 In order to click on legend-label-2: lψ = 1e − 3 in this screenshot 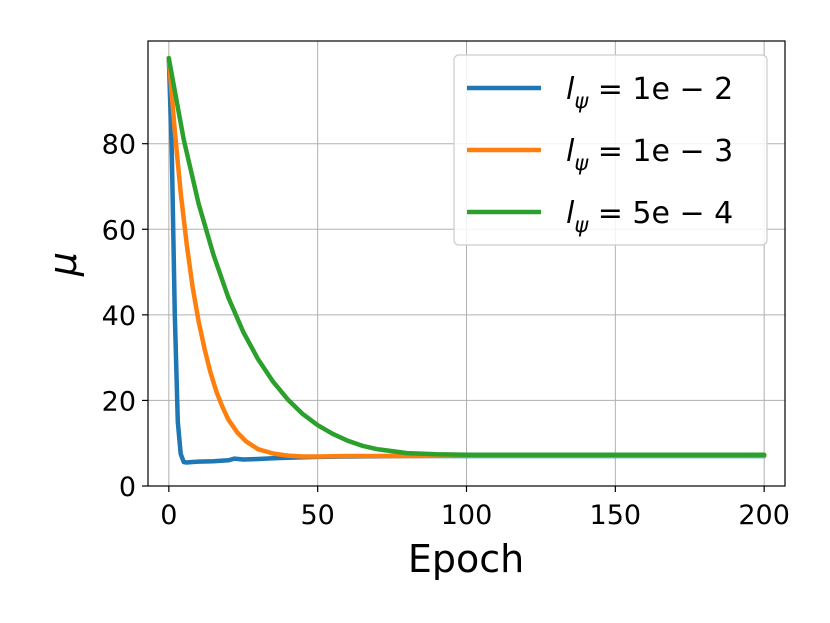, I will do `click(649, 154)`.